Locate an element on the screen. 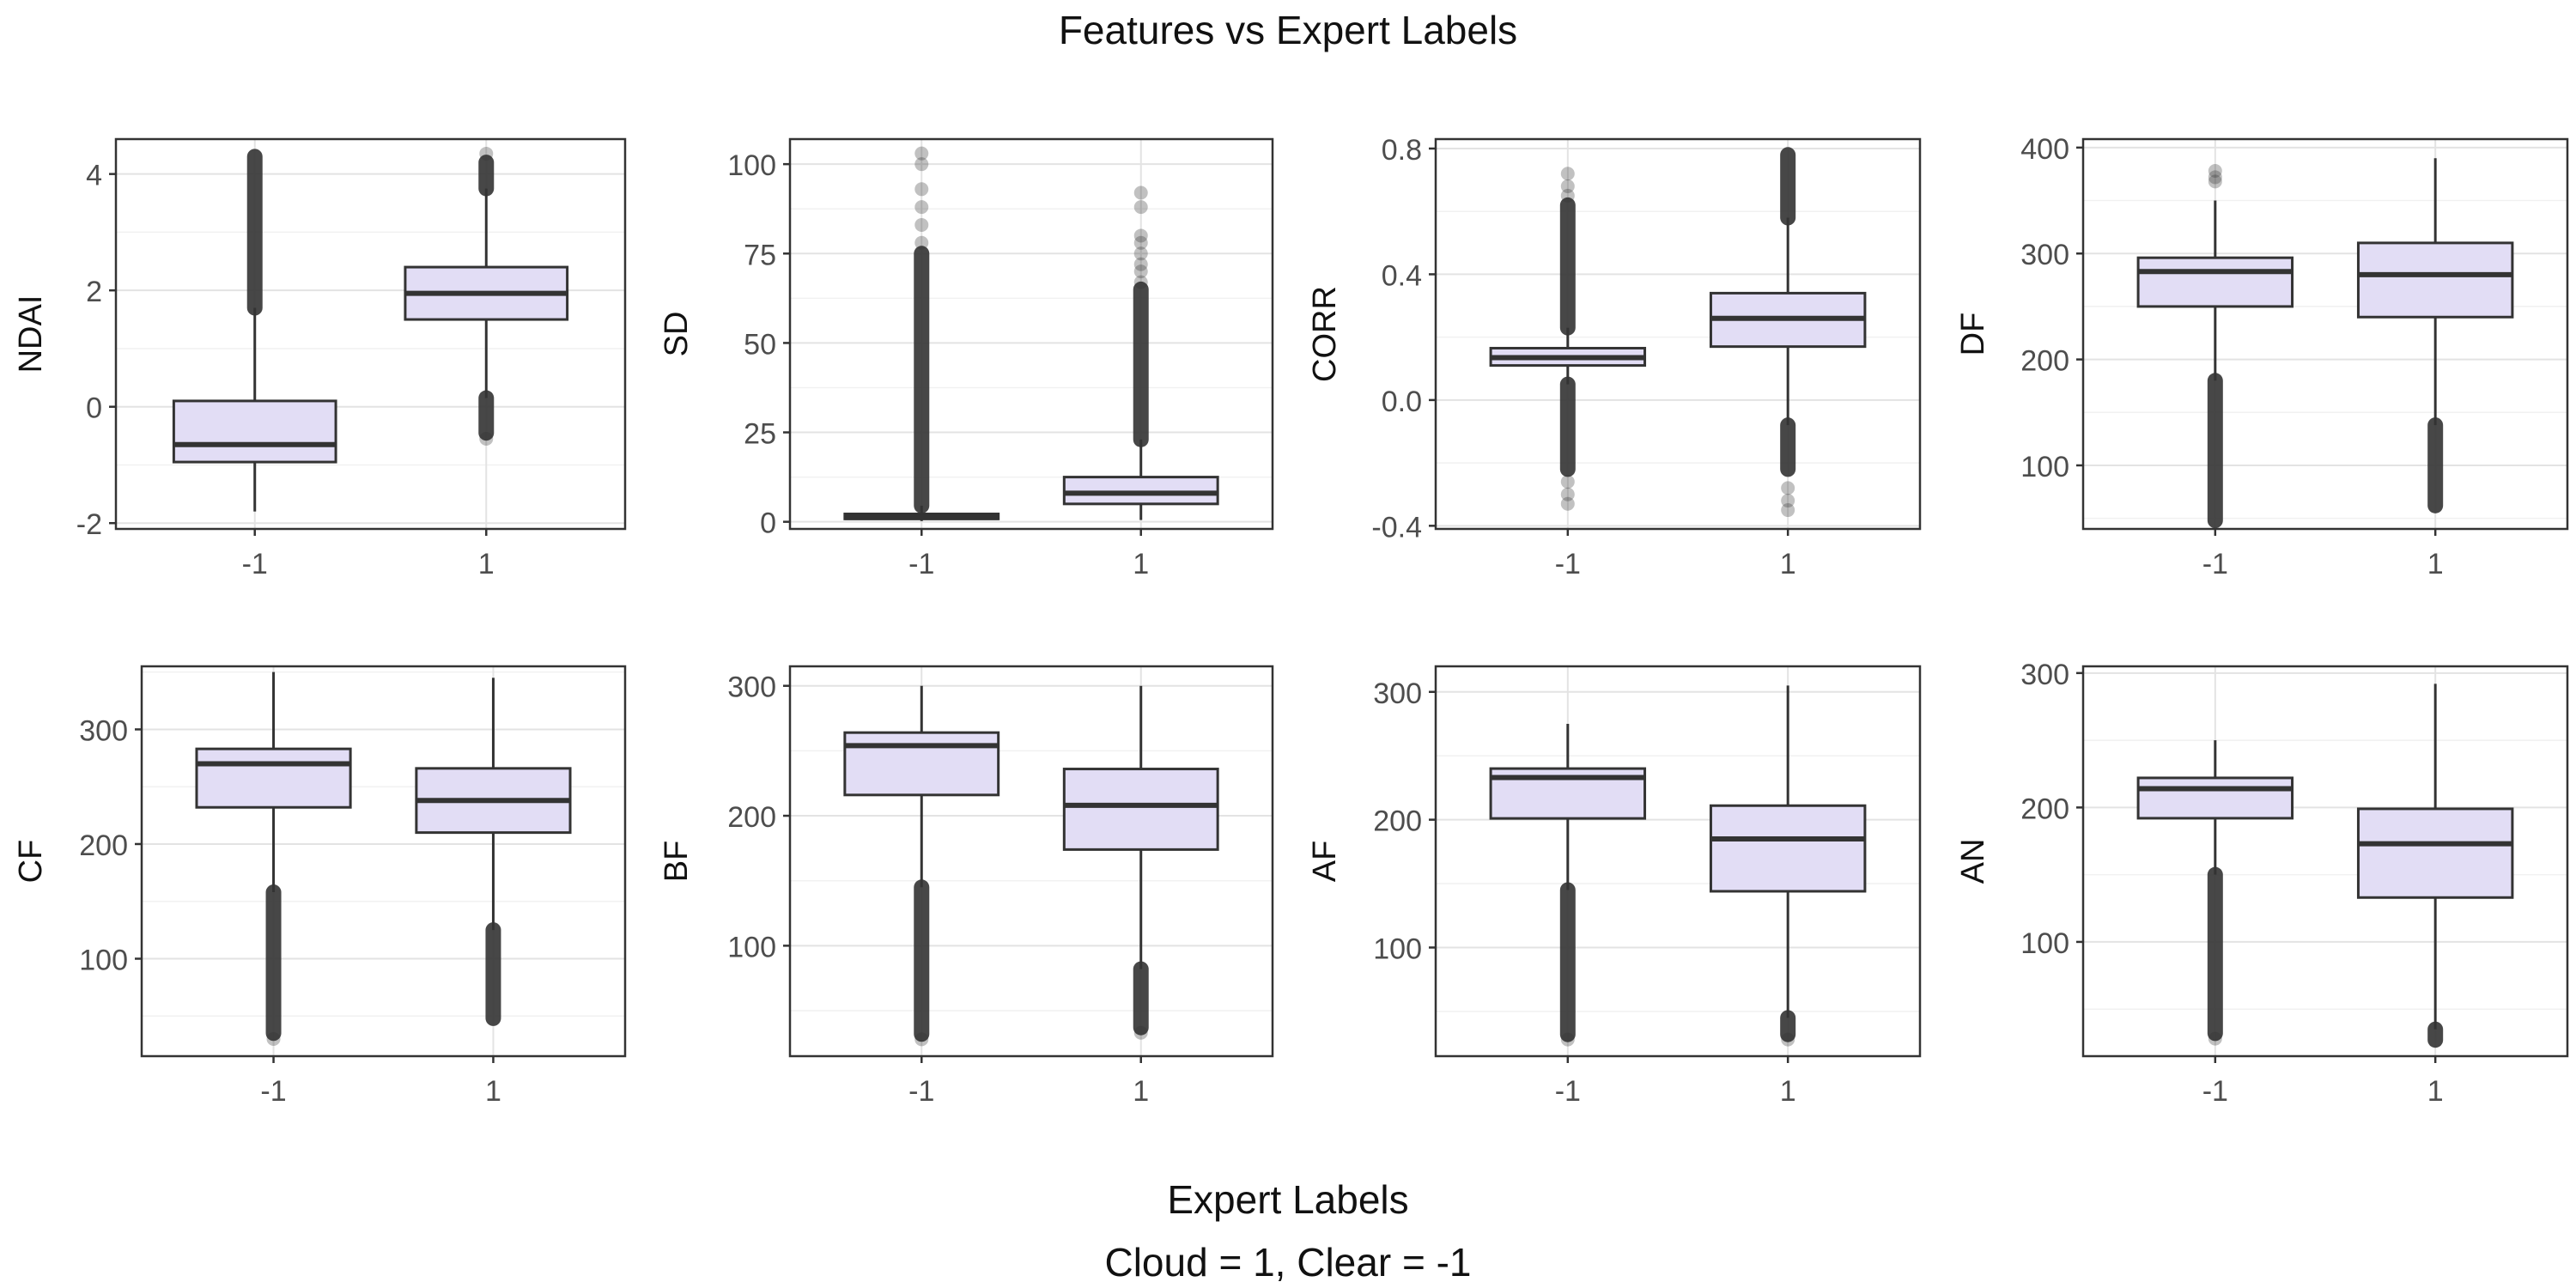 This screenshot has width=2576, height=1288. panel-df: 100 200 300 400 -1 1 DF is located at coordinates (2262, 356).